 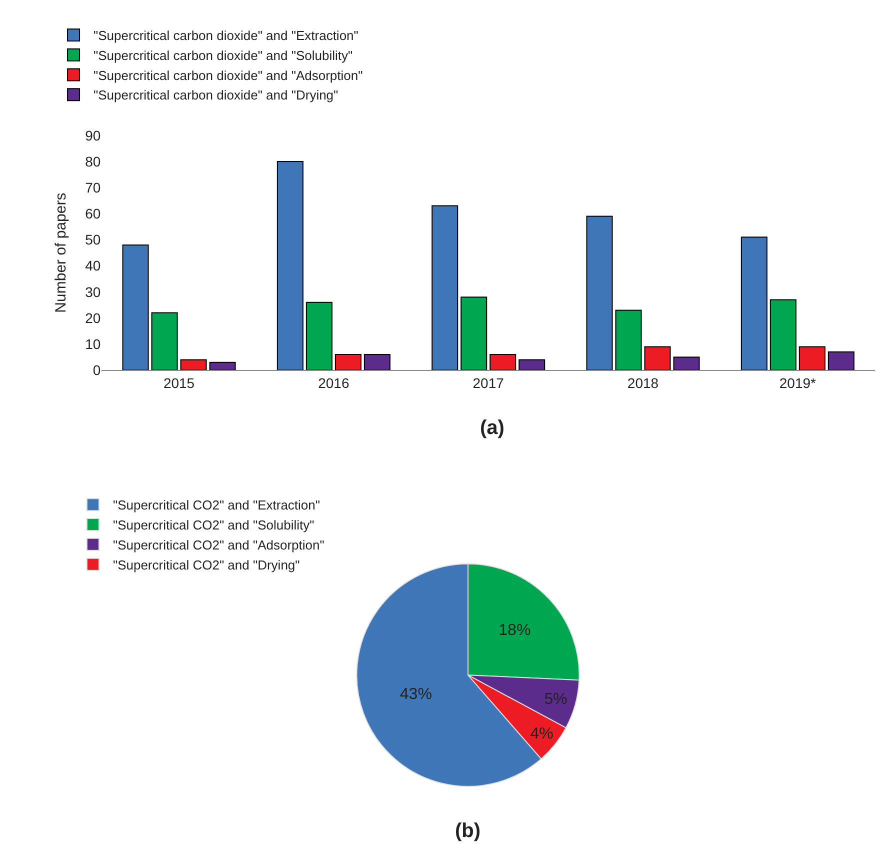 I want to click on legend-label: "Supercritical carbon dioxide" and "Drying", so click(x=216, y=95).